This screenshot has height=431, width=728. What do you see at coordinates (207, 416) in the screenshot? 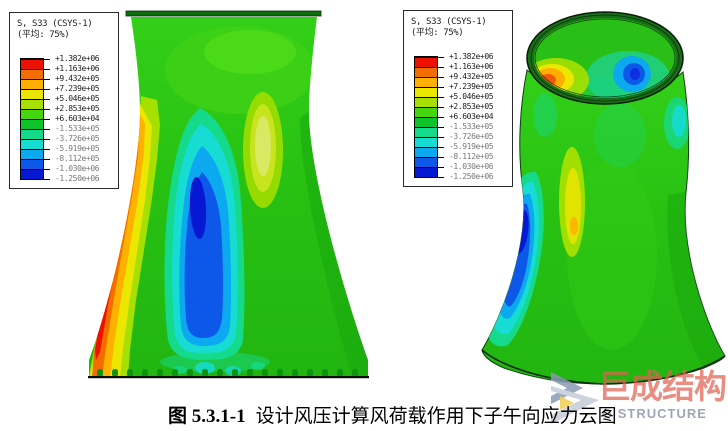
I see `figure-number: 图 5.3.1-1` at bounding box center [207, 416].